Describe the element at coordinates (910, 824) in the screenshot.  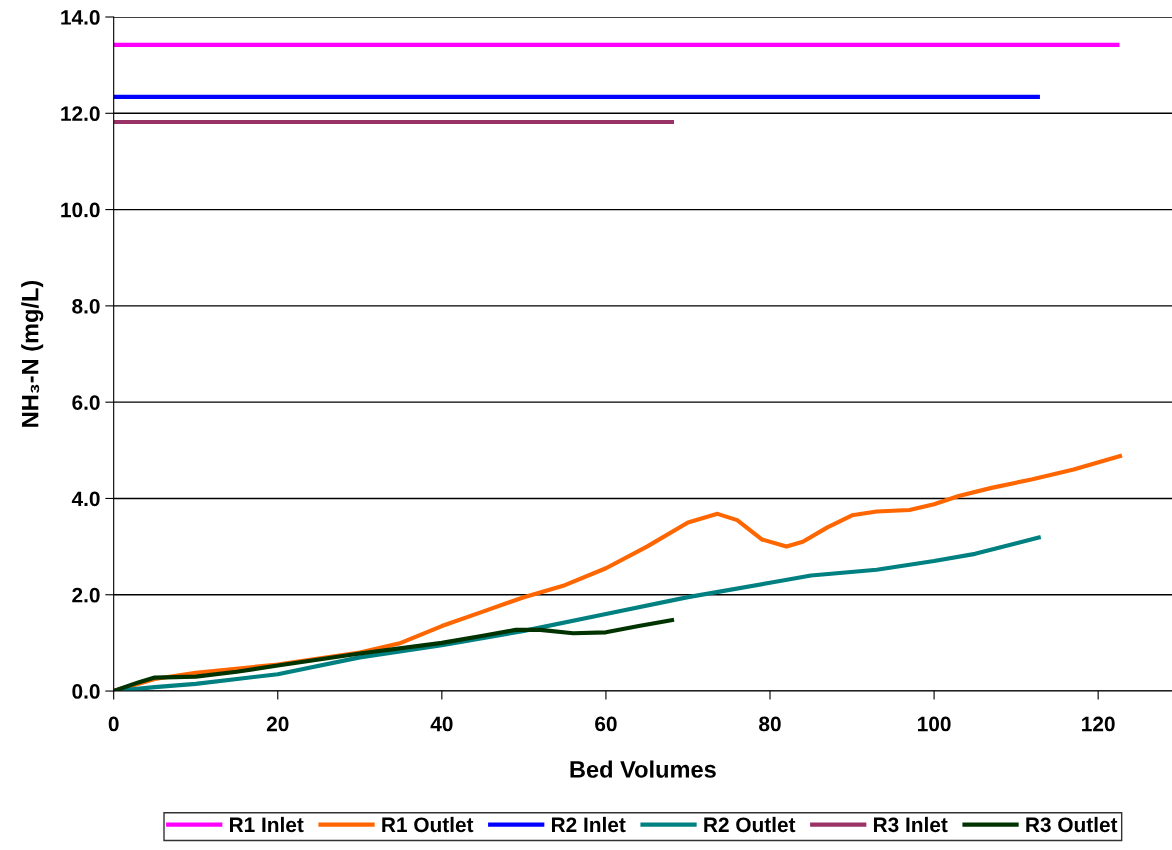
I see `legend-label: R3 Inlet` at that location.